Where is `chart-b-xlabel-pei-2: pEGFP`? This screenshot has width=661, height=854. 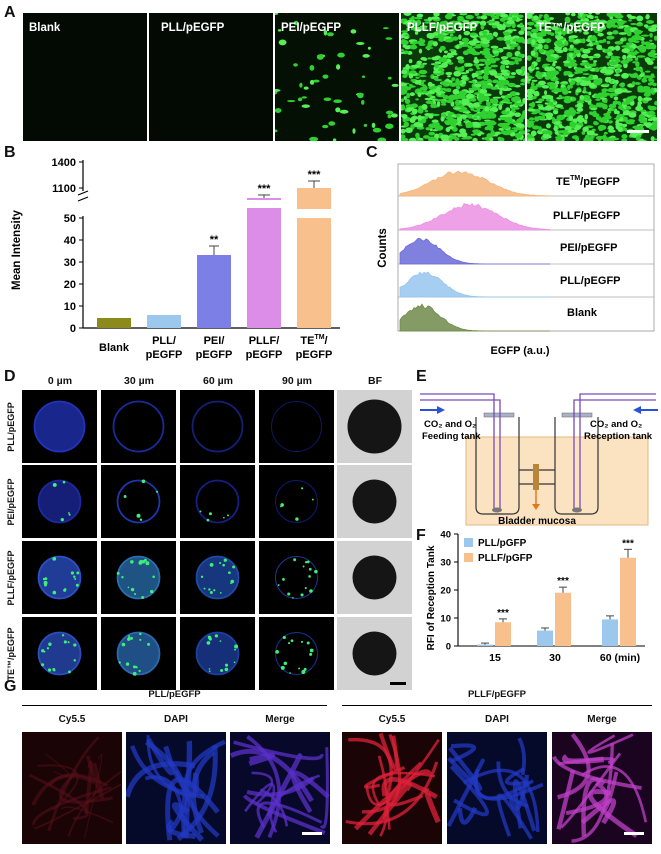
chart-b-xlabel-pei-2: pEGFP is located at coordinates (214, 355).